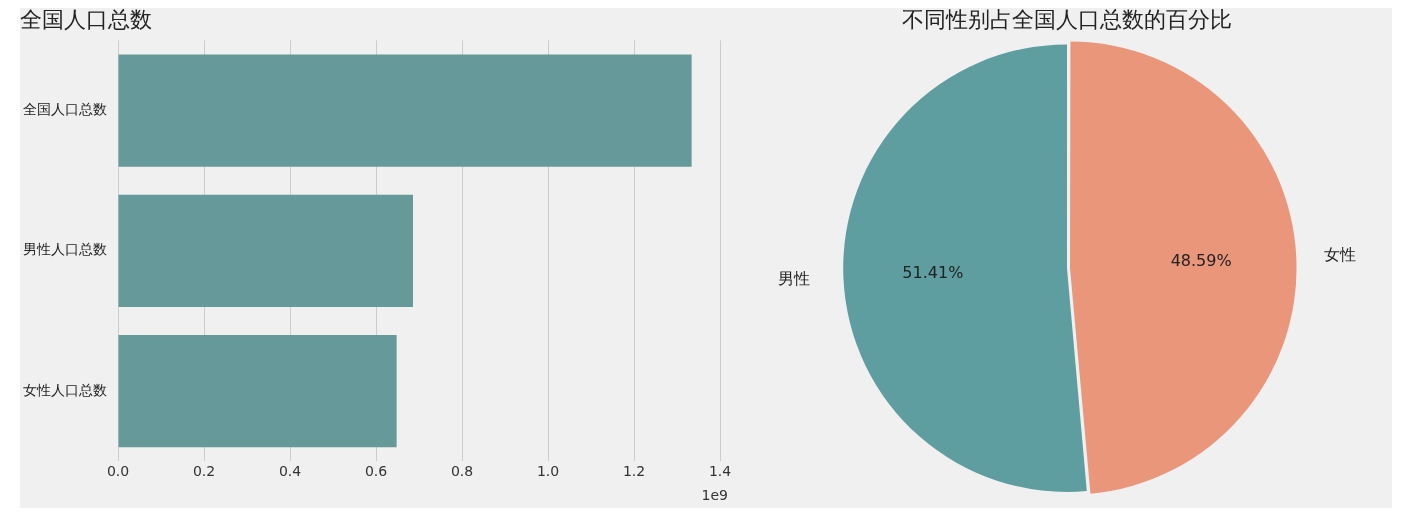  Describe the element at coordinates (933, 273) in the screenshot. I see `data-label: 51.41%` at that location.